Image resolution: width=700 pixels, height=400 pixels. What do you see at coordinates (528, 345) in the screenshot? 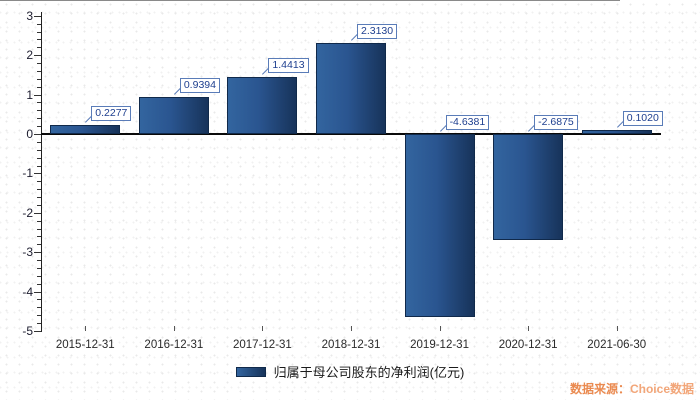
I see `x-axis-label: 2020-12-31` at bounding box center [528, 345].